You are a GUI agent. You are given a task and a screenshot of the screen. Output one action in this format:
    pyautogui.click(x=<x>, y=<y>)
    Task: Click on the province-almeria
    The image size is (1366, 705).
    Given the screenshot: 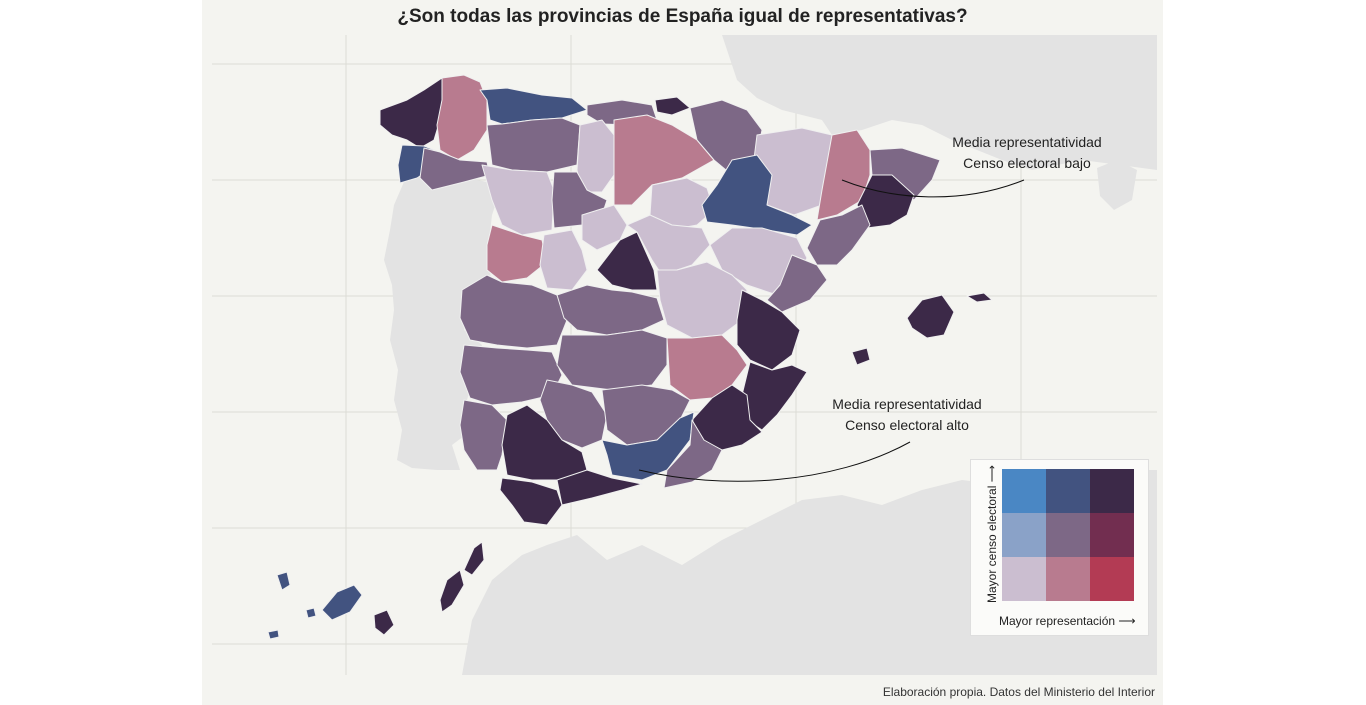 What is the action you would take?
    pyautogui.click(x=693, y=454)
    